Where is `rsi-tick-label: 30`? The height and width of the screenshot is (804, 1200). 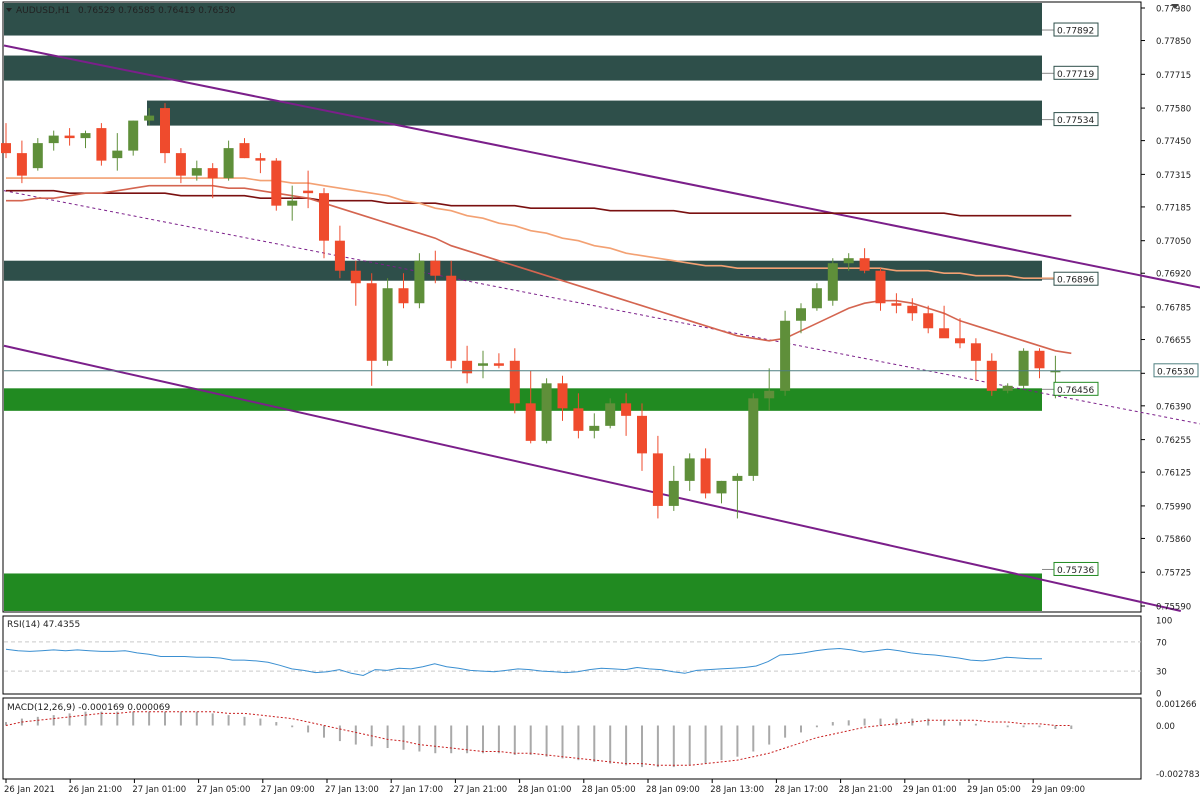 rsi-tick-label: 30 is located at coordinates (1161, 673).